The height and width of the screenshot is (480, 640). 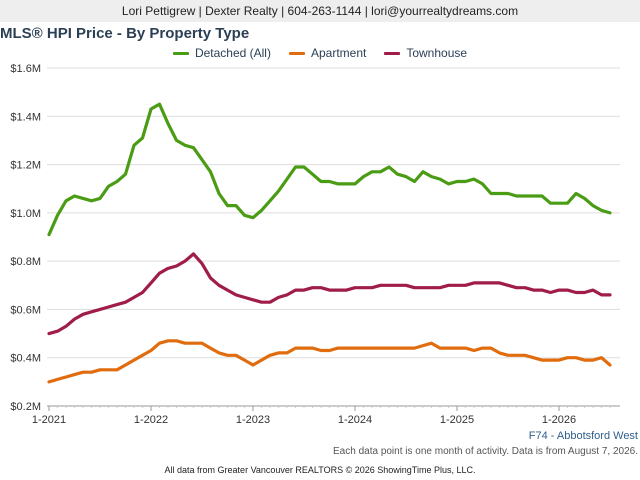 What do you see at coordinates (25, 214) in the screenshot?
I see `y-tick-label: $1.0M` at bounding box center [25, 214].